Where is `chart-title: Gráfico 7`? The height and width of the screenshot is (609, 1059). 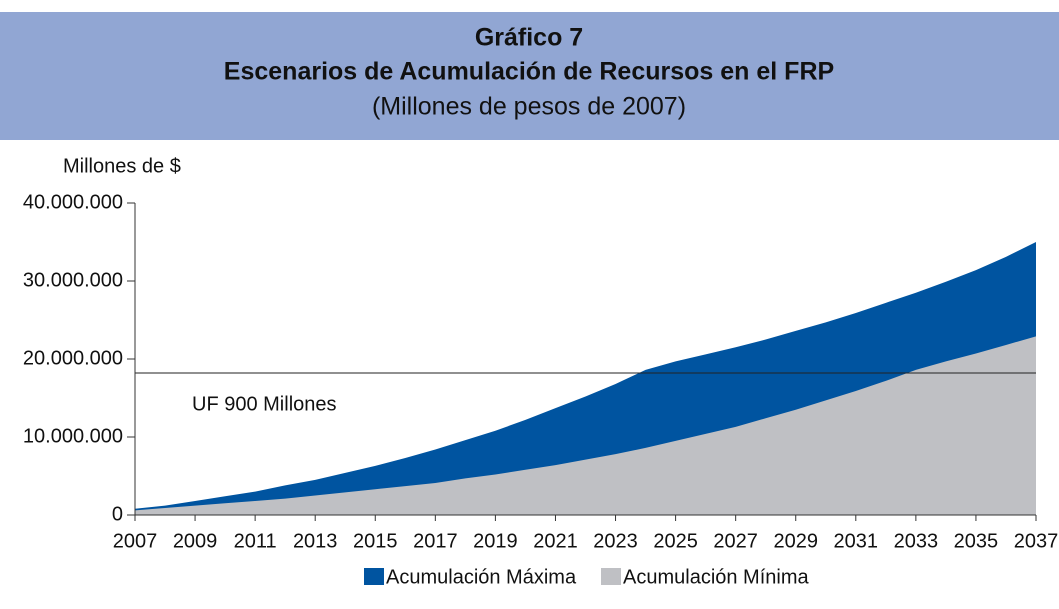
chart-title: Gráfico 7 is located at coordinates (529, 38).